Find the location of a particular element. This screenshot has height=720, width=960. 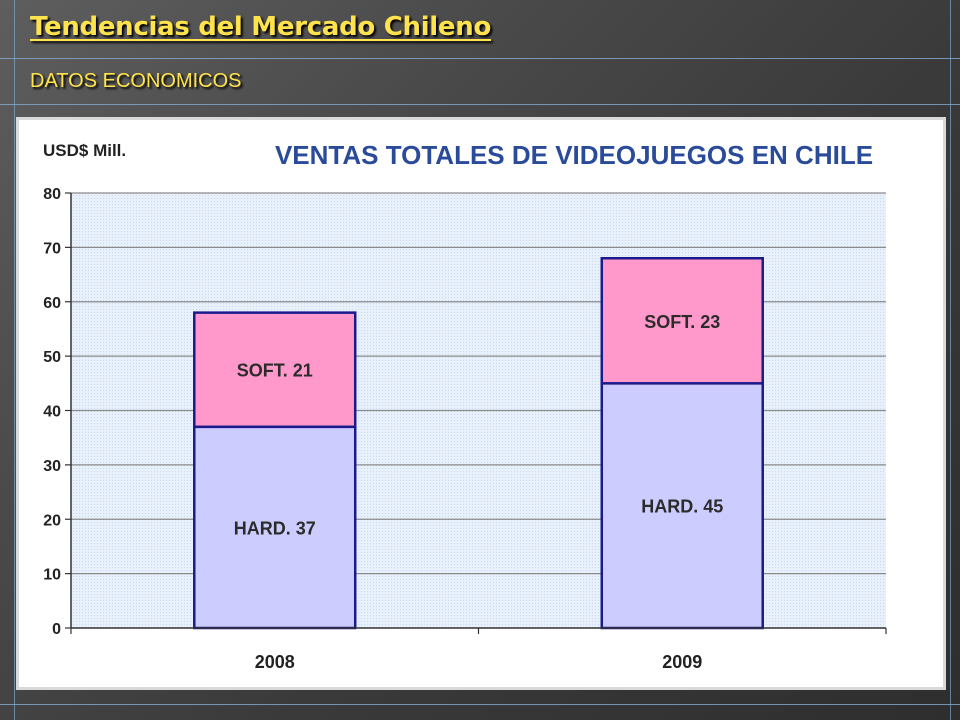

y-tick-label: 70 is located at coordinates (52, 248).